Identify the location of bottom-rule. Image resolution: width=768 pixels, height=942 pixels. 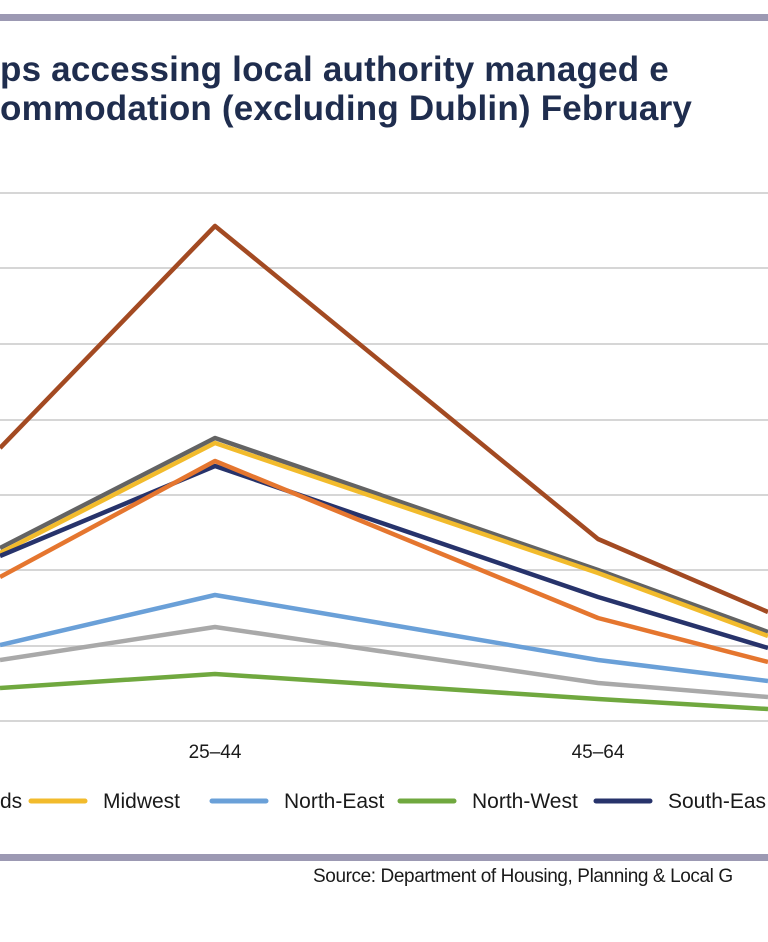
(384, 857).